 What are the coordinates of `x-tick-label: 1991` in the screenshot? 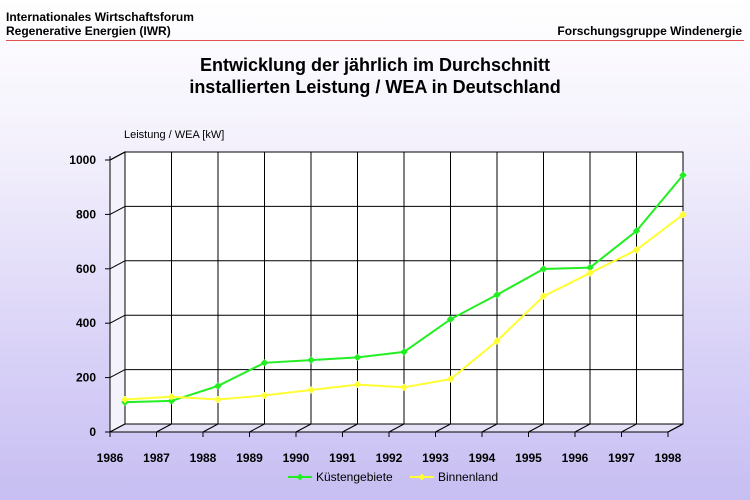 It's located at (342, 458).